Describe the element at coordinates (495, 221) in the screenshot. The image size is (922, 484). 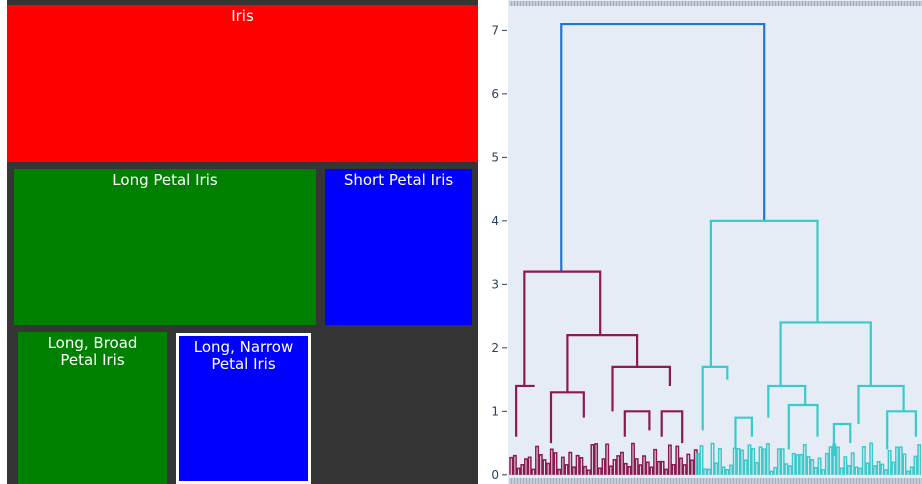
I see `y-tick-label: 4` at that location.